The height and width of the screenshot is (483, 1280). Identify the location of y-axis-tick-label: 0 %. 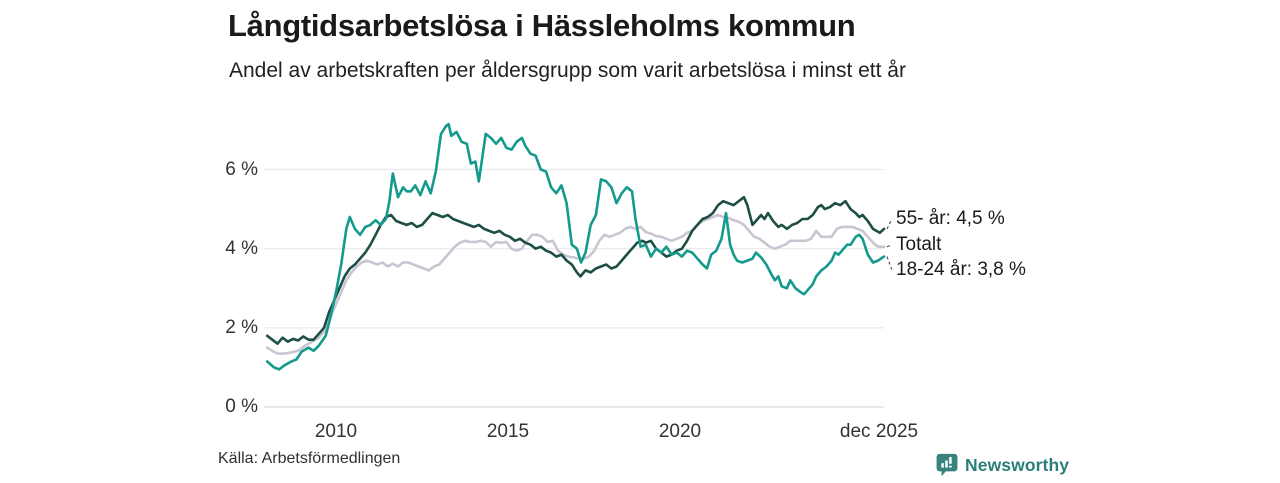
(241, 406).